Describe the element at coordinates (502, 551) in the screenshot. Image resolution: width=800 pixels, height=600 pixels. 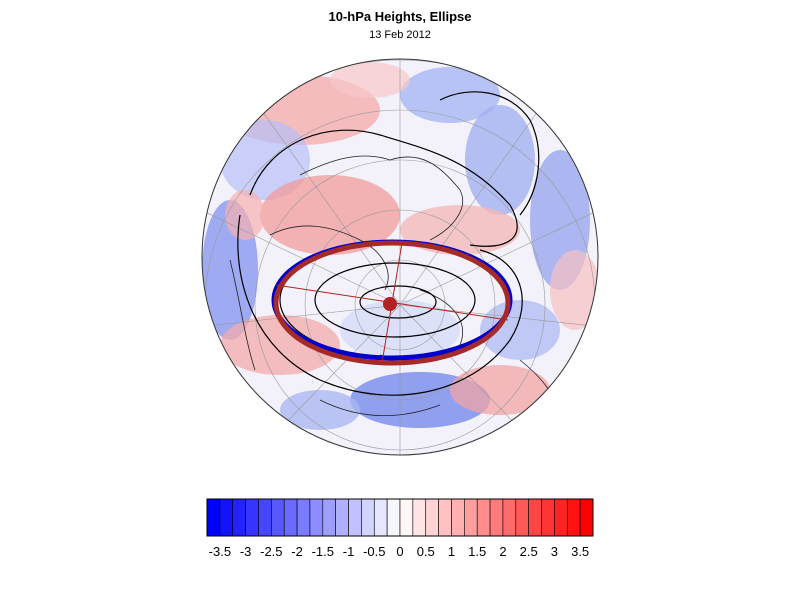
I see `colorbar-tick-label: 2` at that location.